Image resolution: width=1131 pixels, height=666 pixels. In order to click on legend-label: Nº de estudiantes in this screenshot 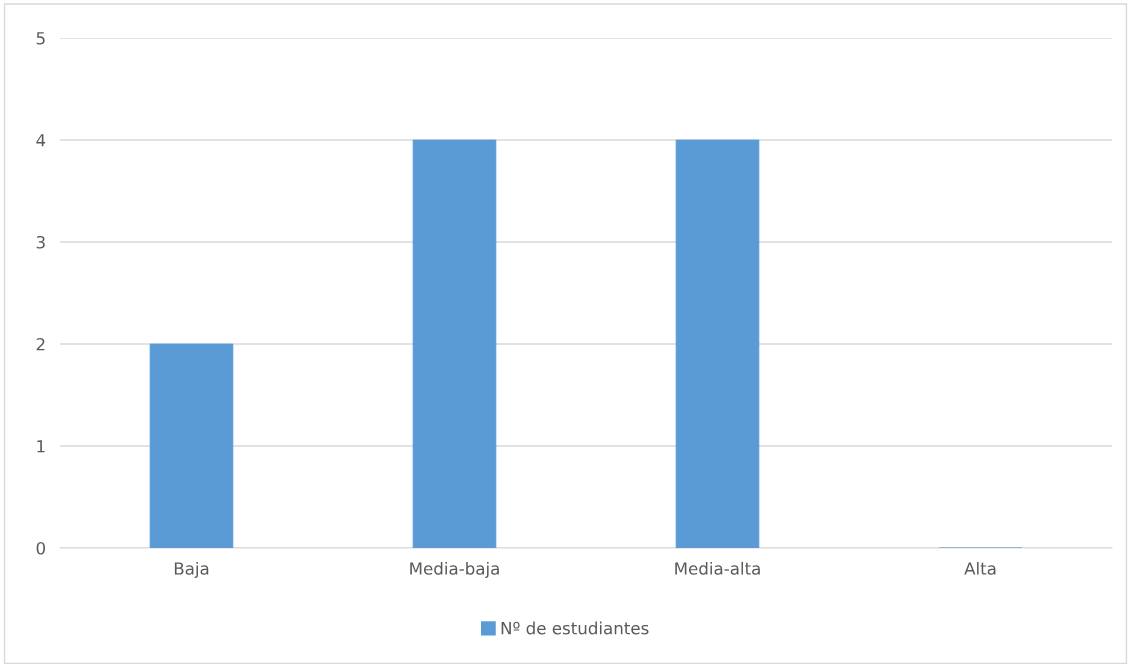, I will do `click(575, 628)`.